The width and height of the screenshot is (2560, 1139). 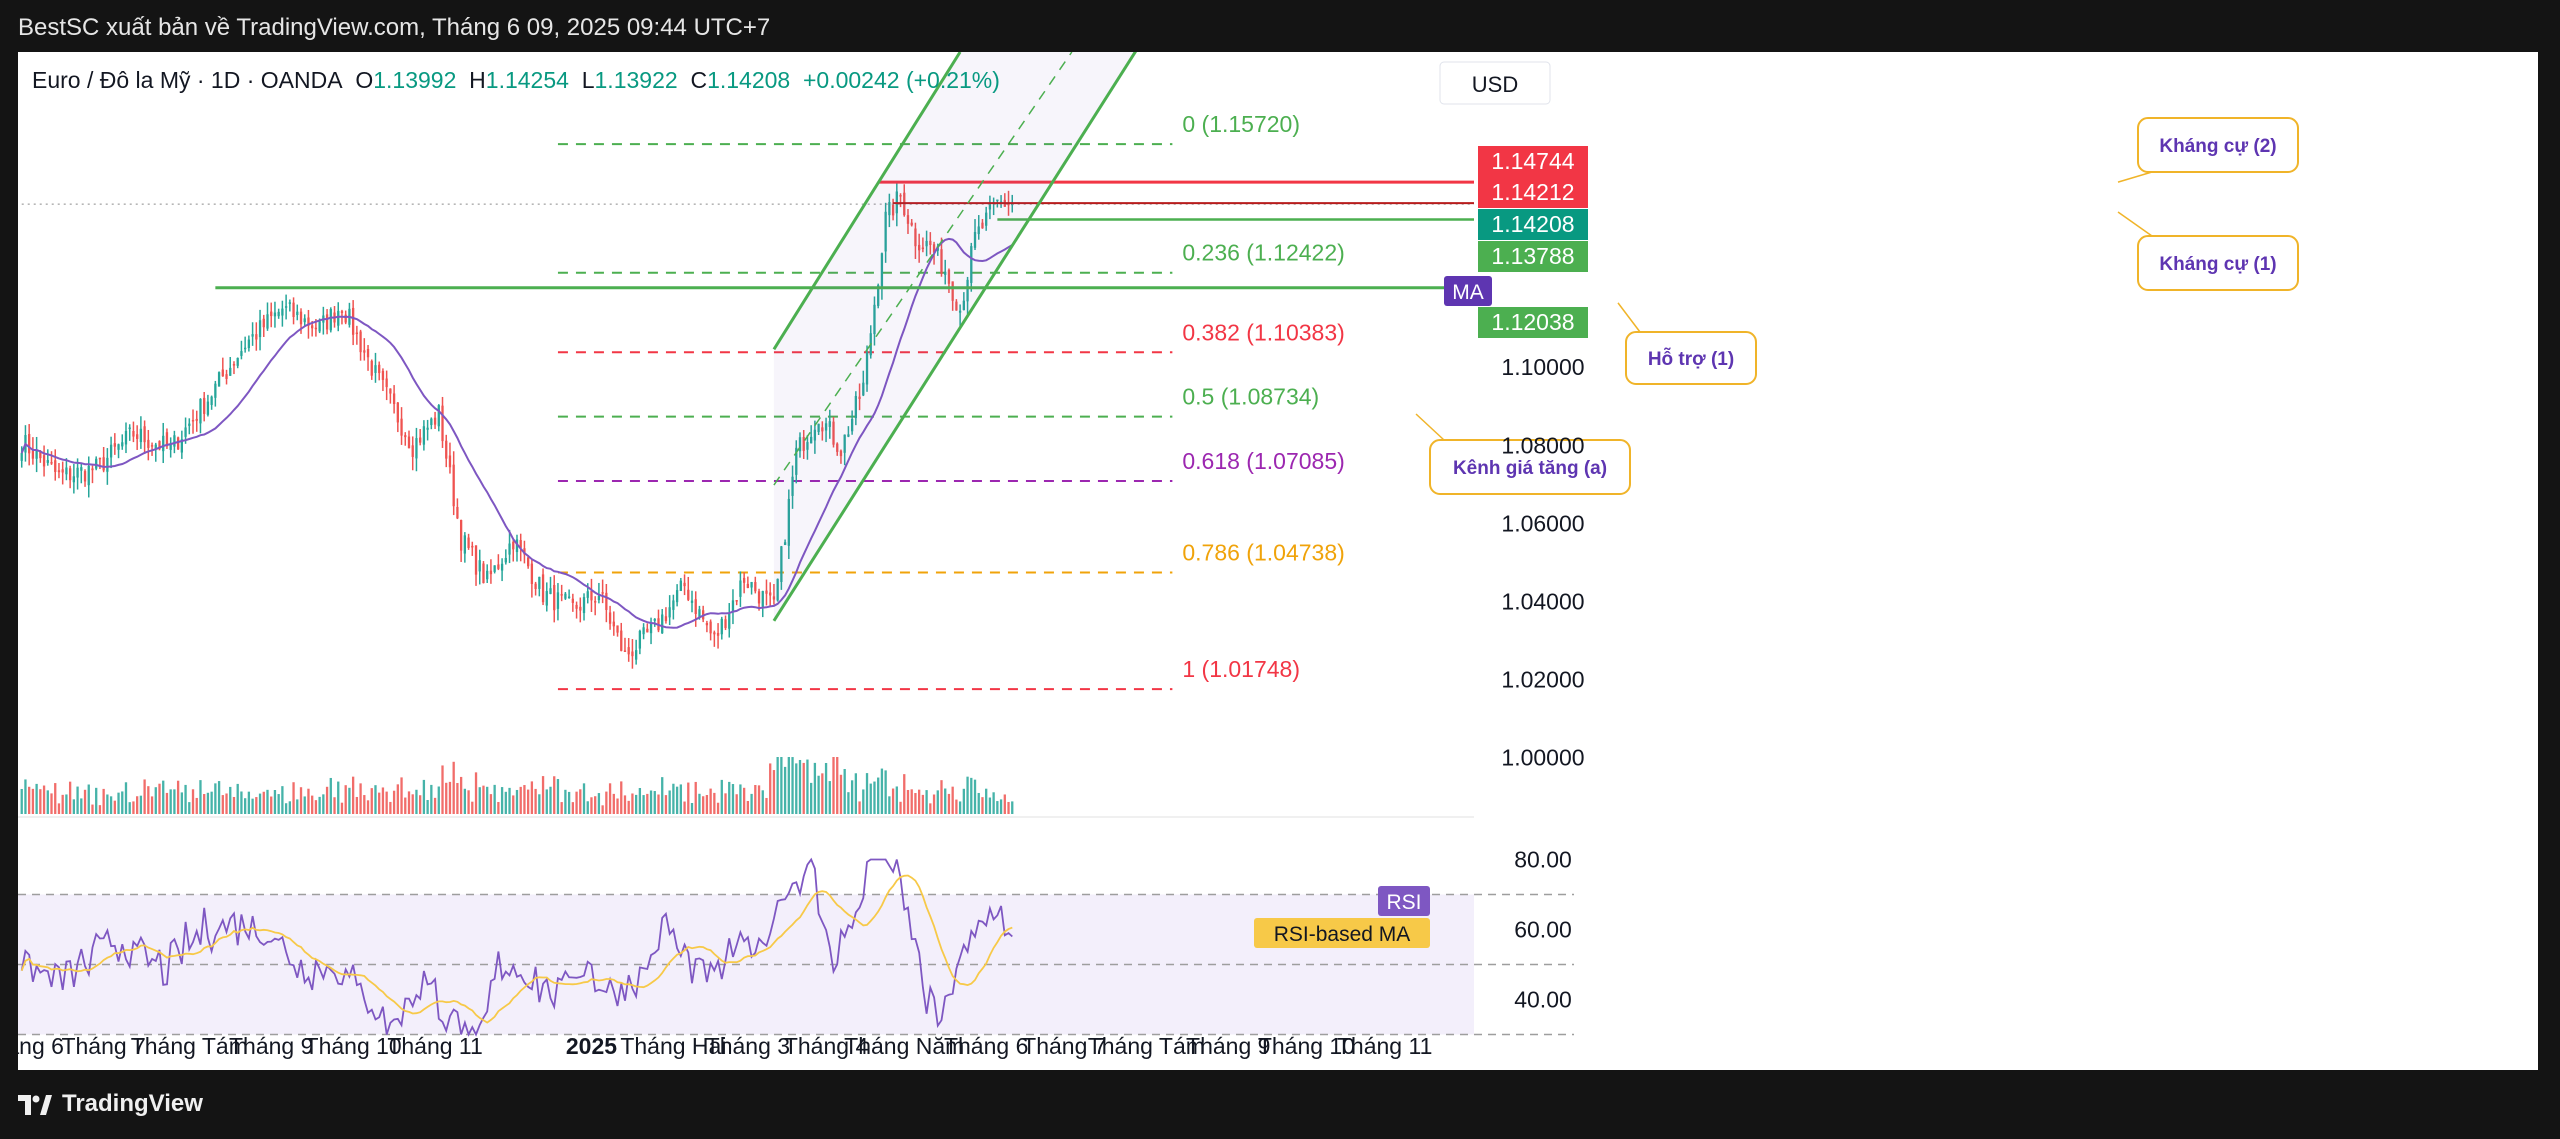 What do you see at coordinates (748, 80) in the screenshot?
I see `legend-c-value: 1.14208` at bounding box center [748, 80].